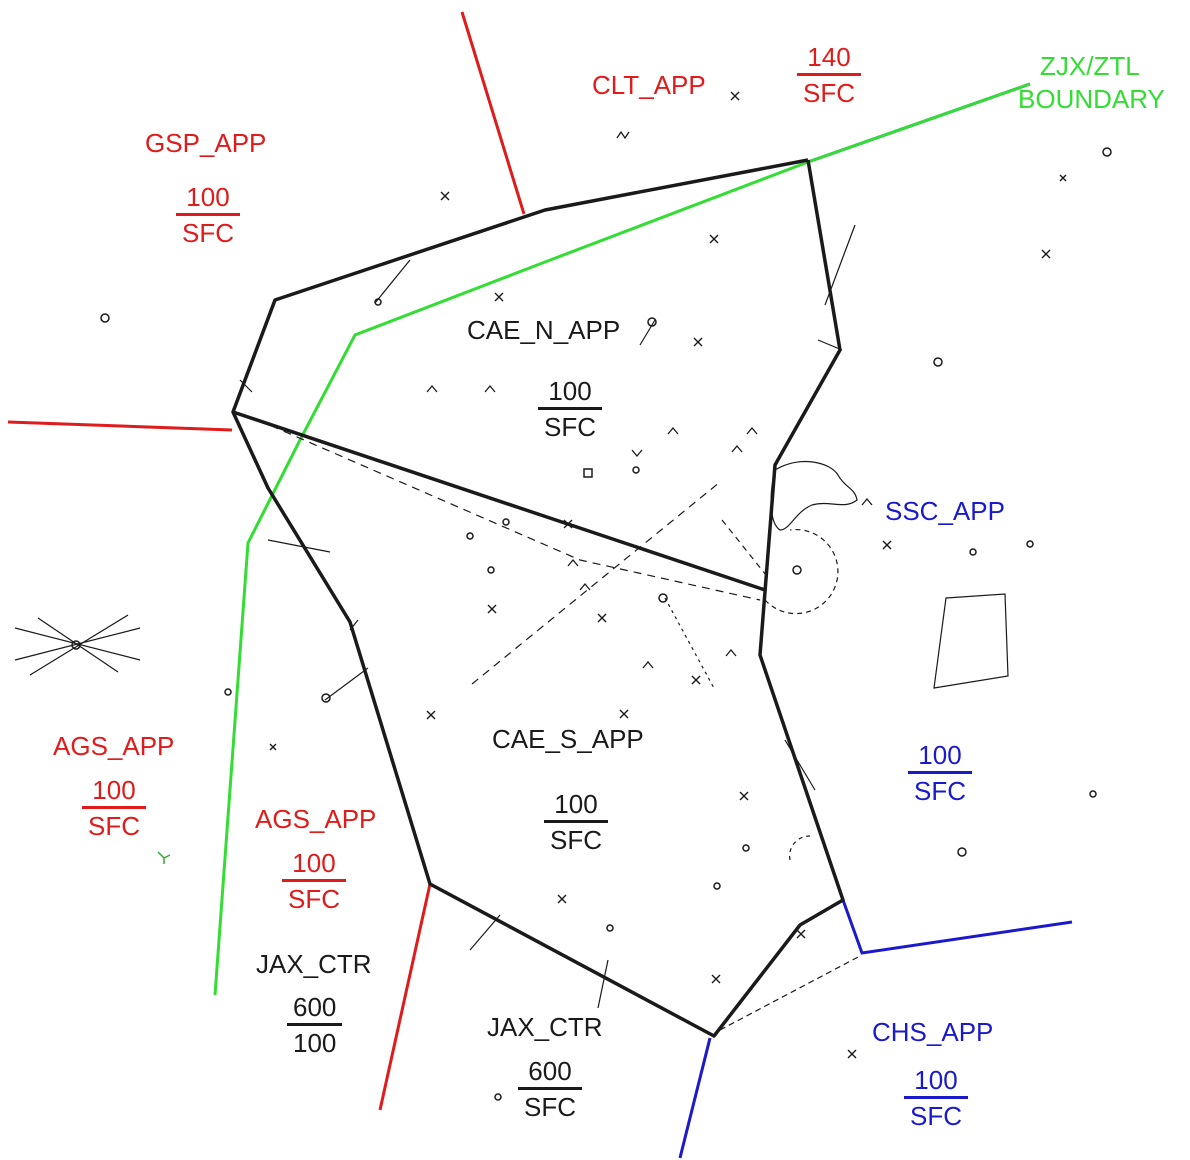  Describe the element at coordinates (596, 583) in the screenshot. I see `runway-dashed-line` at that location.